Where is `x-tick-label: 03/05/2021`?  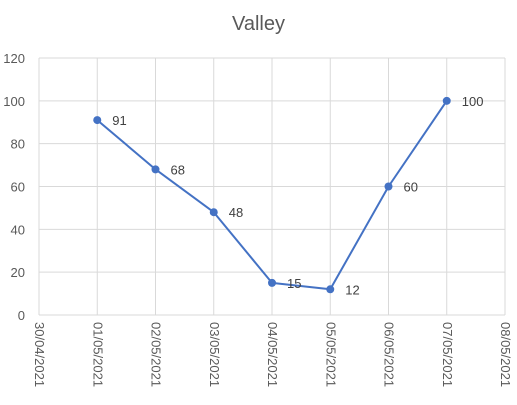 x-tick-label: 03/05/2021 is located at coordinates (214, 354).